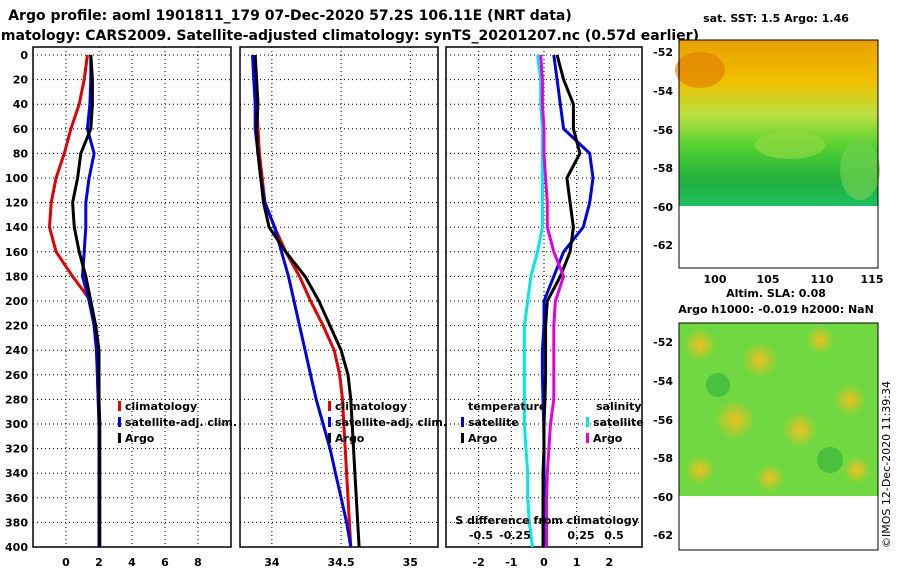 Image resolution: width=900 pixels, height=580 pixels. I want to click on depth-tick-label: 20, so click(21, 80).